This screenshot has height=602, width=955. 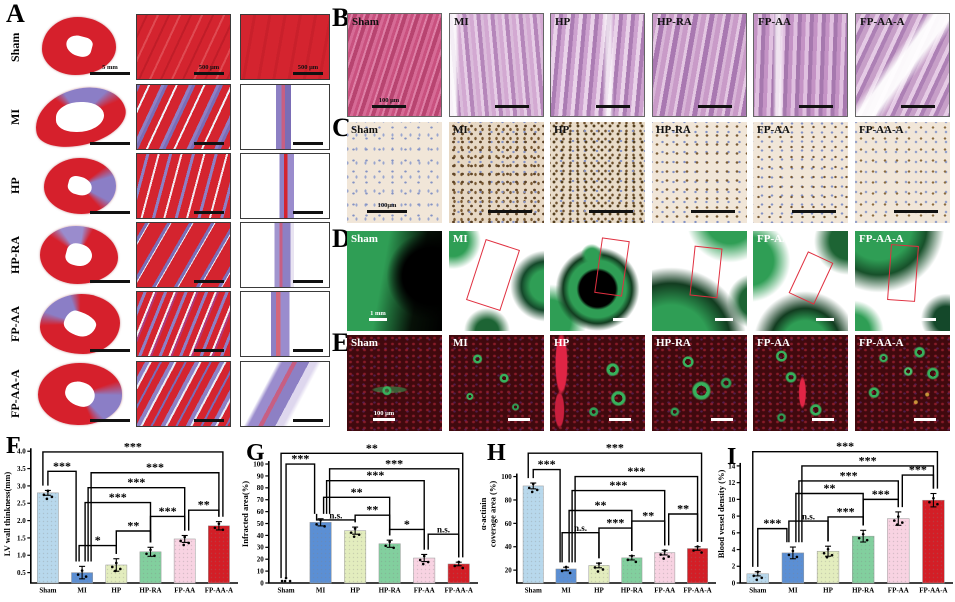 I want to click on svg-text: 80, so click(x=261, y=488).